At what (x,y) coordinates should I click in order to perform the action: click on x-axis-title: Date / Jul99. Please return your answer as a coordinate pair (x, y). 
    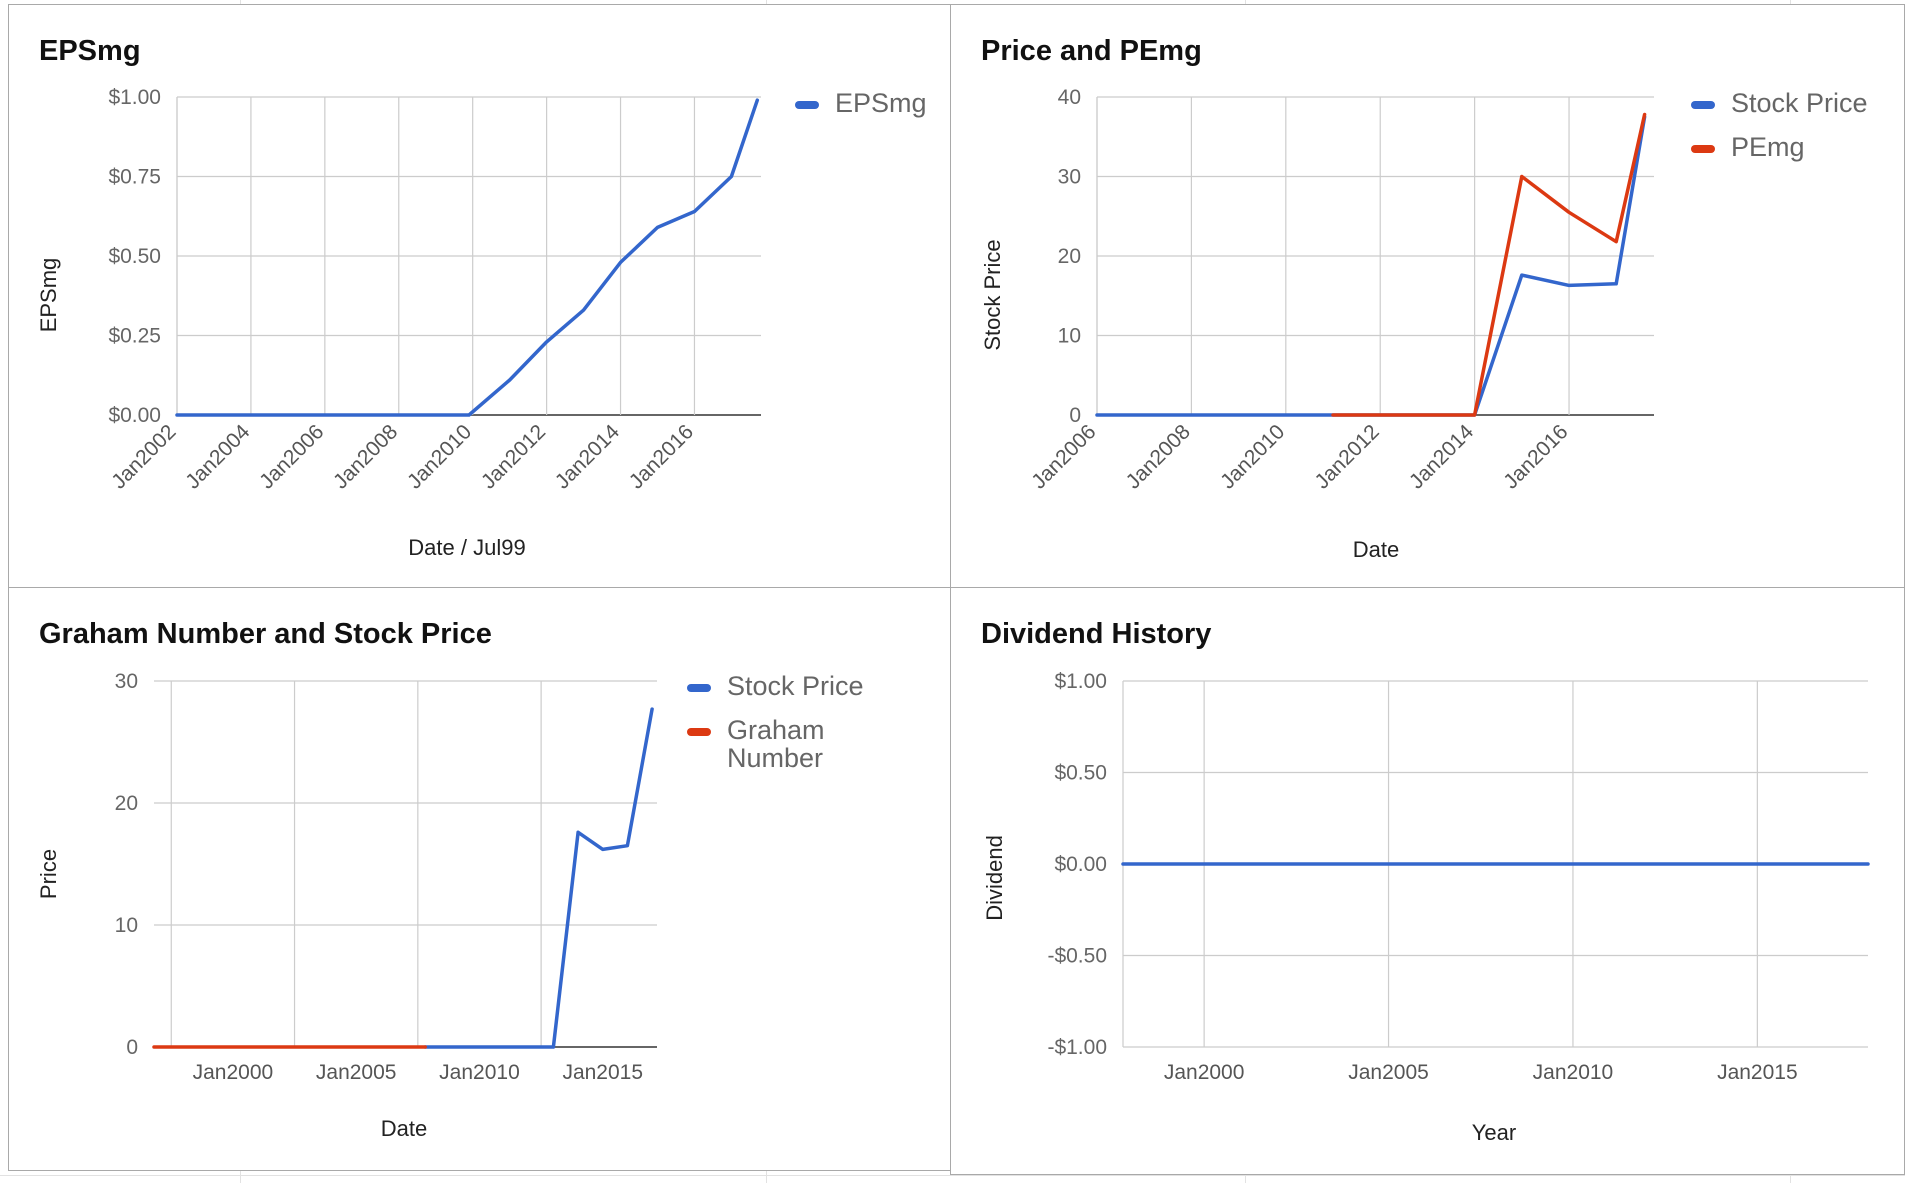
    Looking at the image, I should click on (467, 547).